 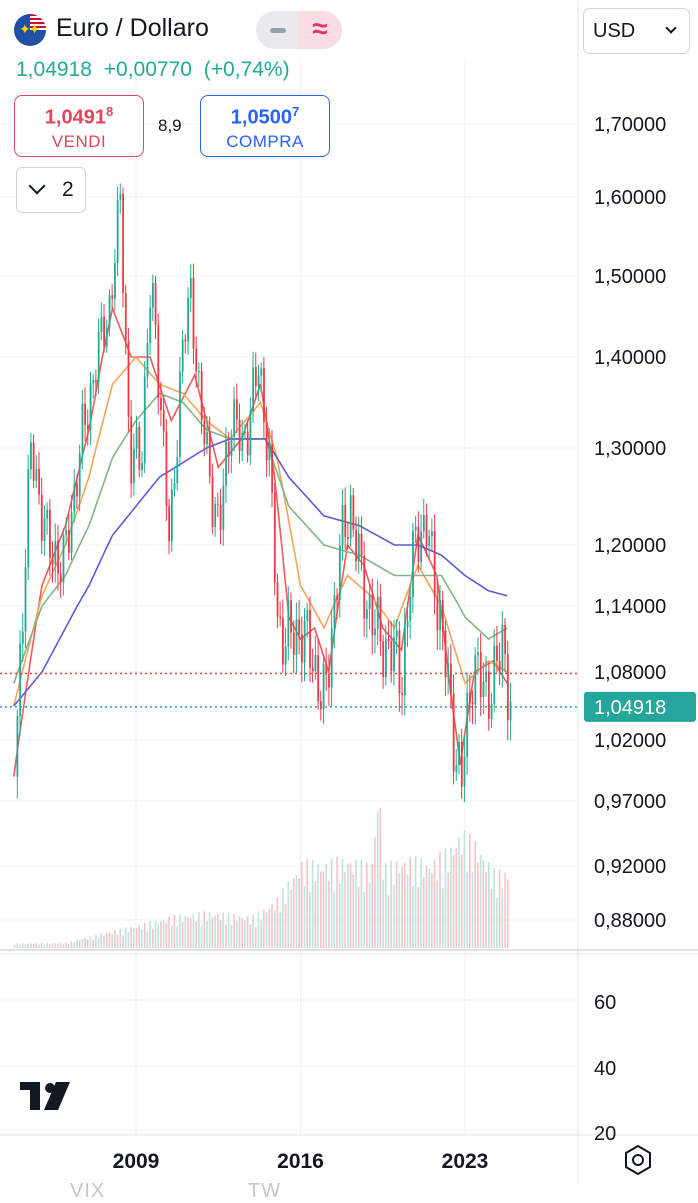 I want to click on rsi-tick-label: 40, so click(x=605, y=1069).